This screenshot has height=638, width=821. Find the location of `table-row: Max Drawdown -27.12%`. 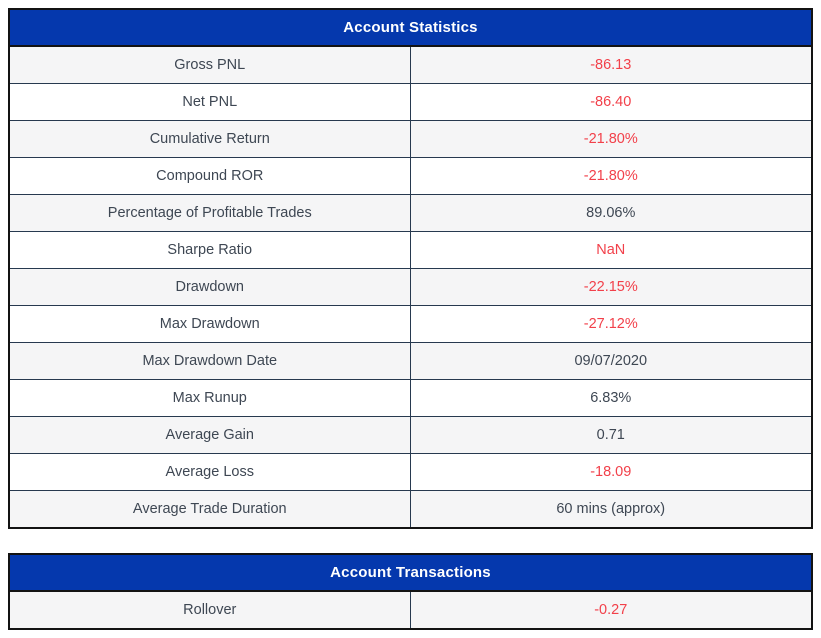

table-row: Max Drawdown -27.12% is located at coordinates (410, 323).